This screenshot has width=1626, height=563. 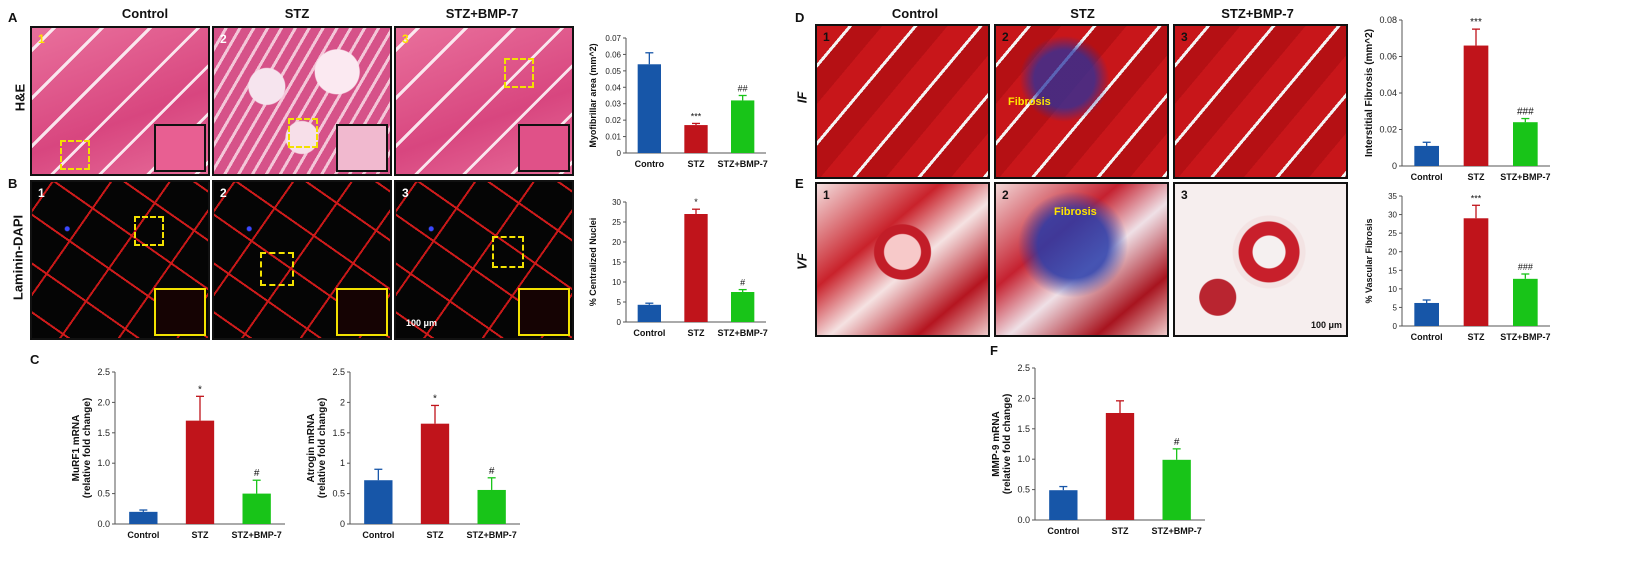 What do you see at coordinates (1023, 520) in the screenshot?
I see `y-tick-label: 0.0` at bounding box center [1023, 520].